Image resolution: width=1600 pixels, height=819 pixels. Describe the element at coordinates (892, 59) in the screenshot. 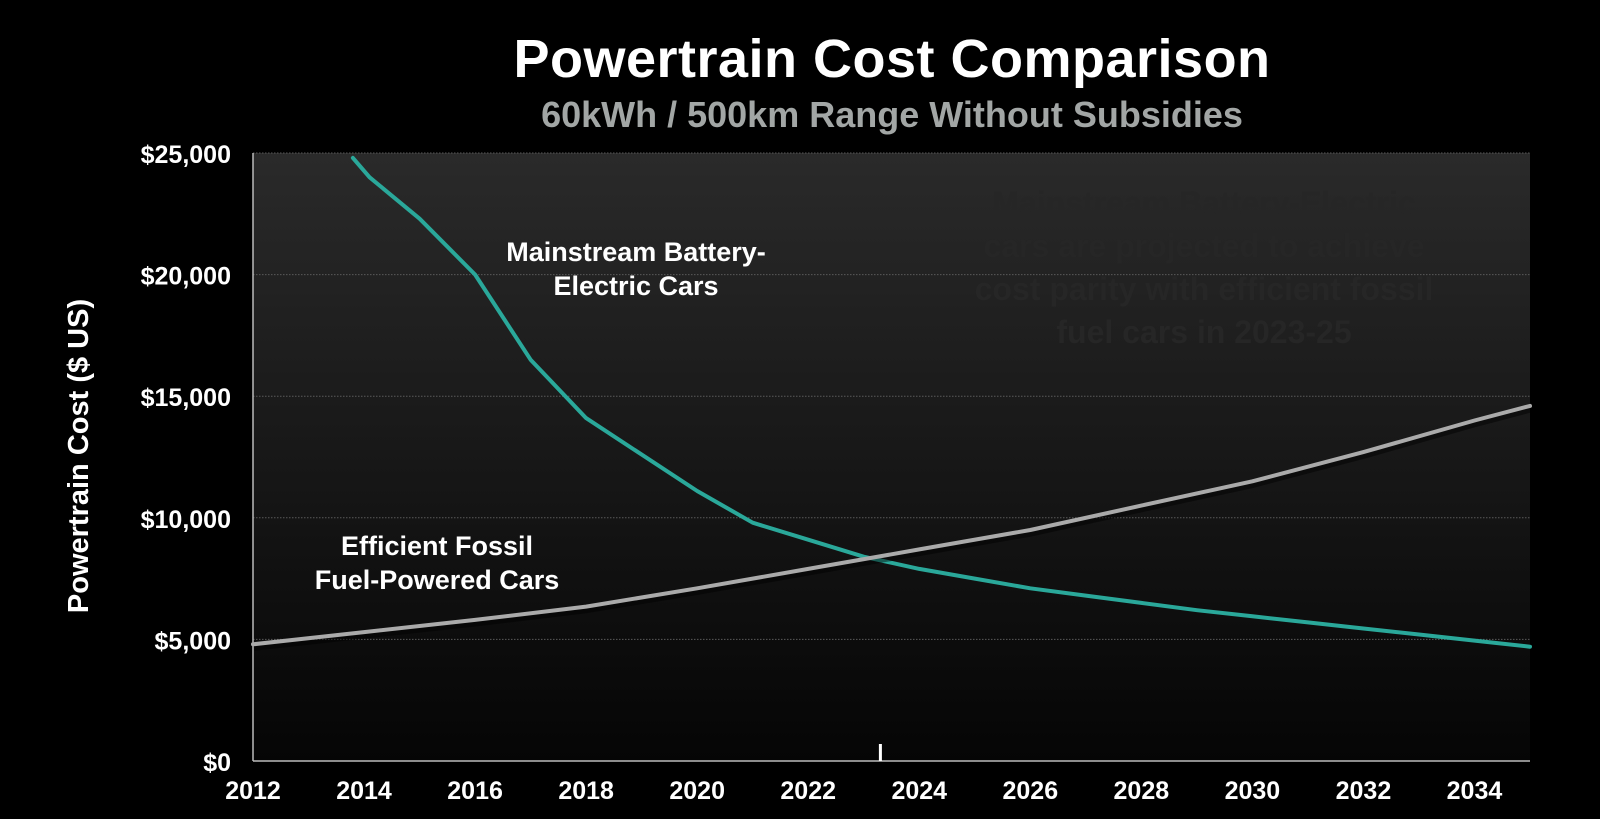

I see `chart-title: Powertrain Cost Comparison` at that location.